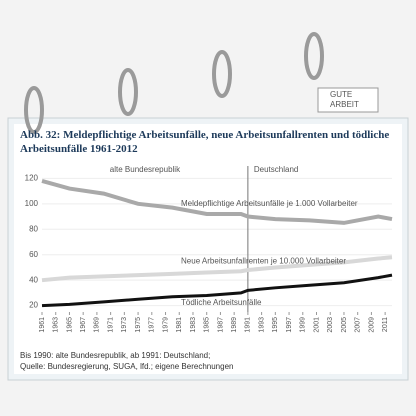  I want to click on logo-text: ARBEIT, so click(344, 104).